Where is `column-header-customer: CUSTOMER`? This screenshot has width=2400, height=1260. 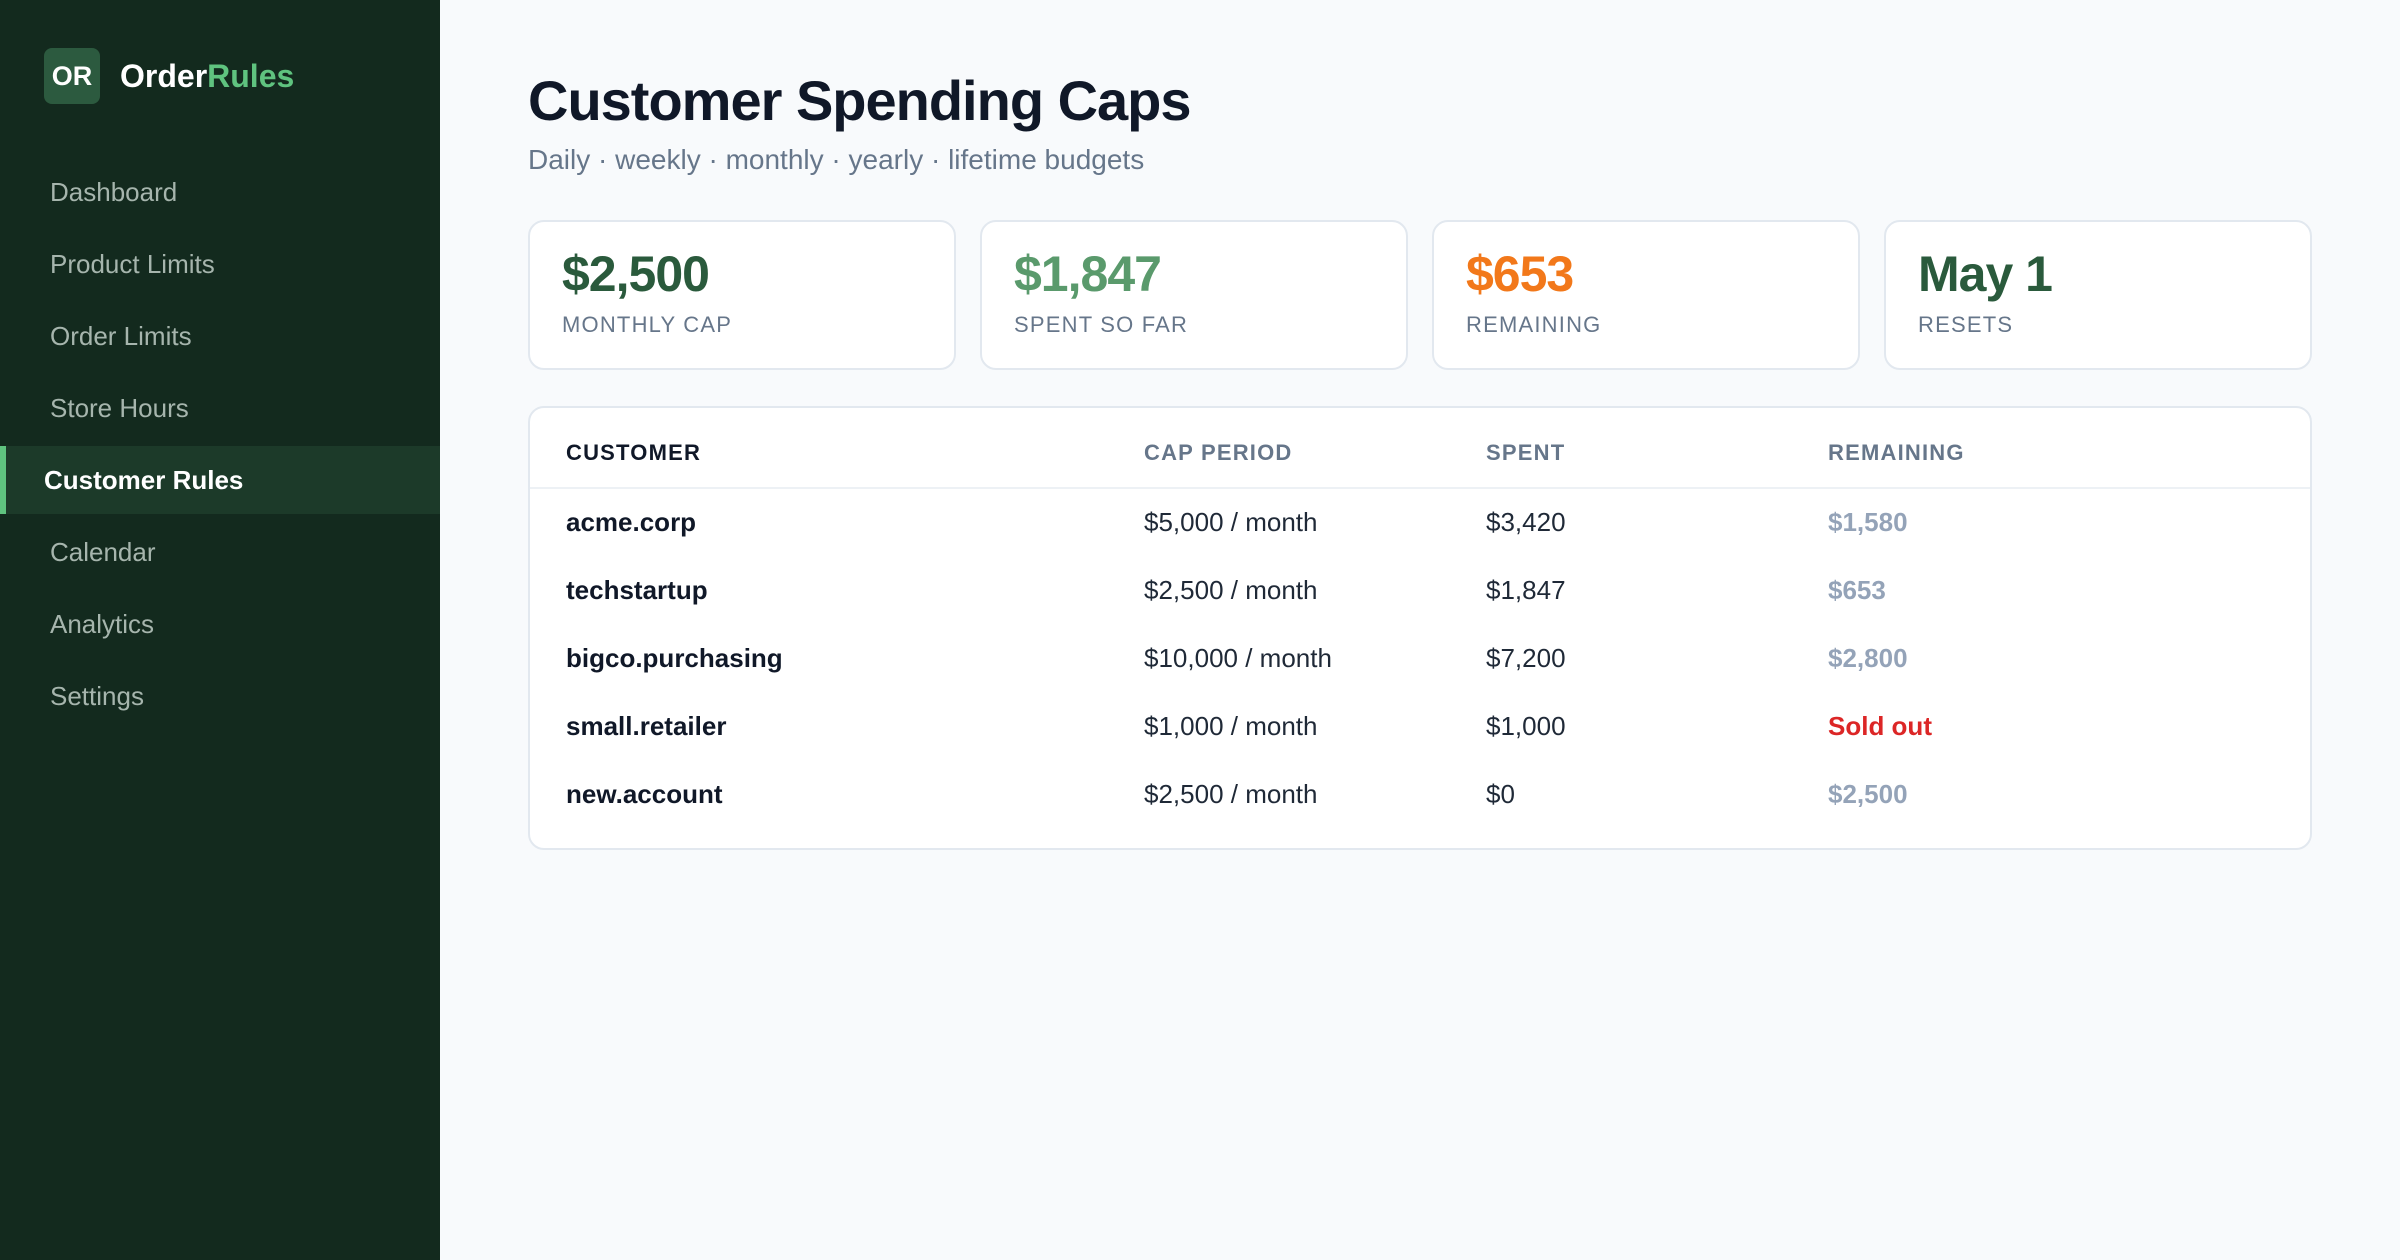
column-header-customer: CUSTOMER is located at coordinates (837, 448).